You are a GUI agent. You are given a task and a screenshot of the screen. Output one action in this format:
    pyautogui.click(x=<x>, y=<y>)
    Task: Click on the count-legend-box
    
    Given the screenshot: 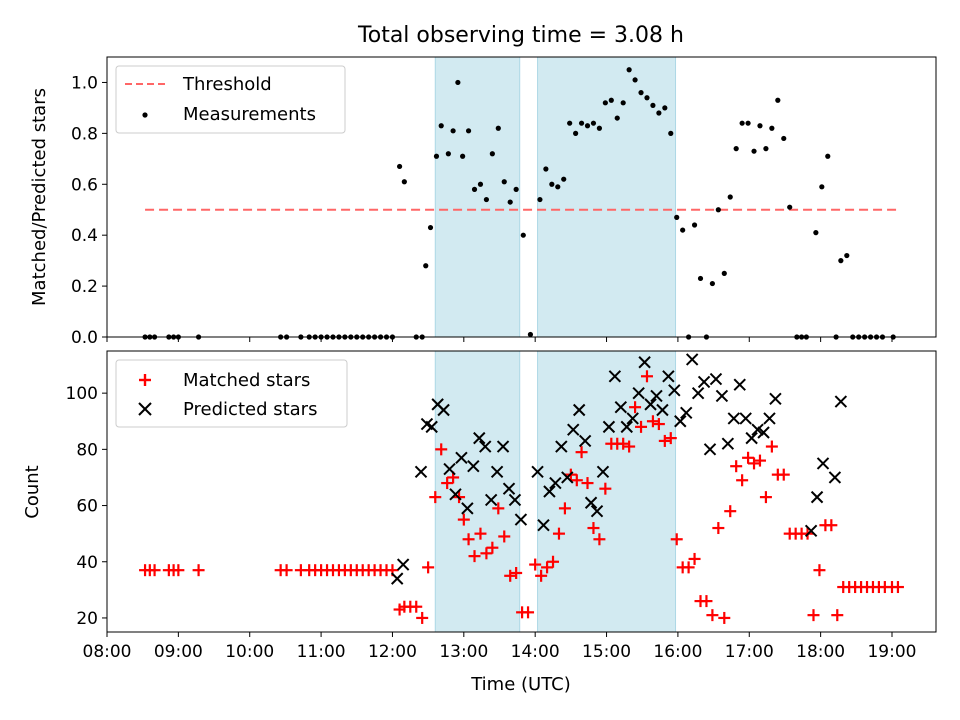 What is the action you would take?
    pyautogui.click(x=231, y=393)
    